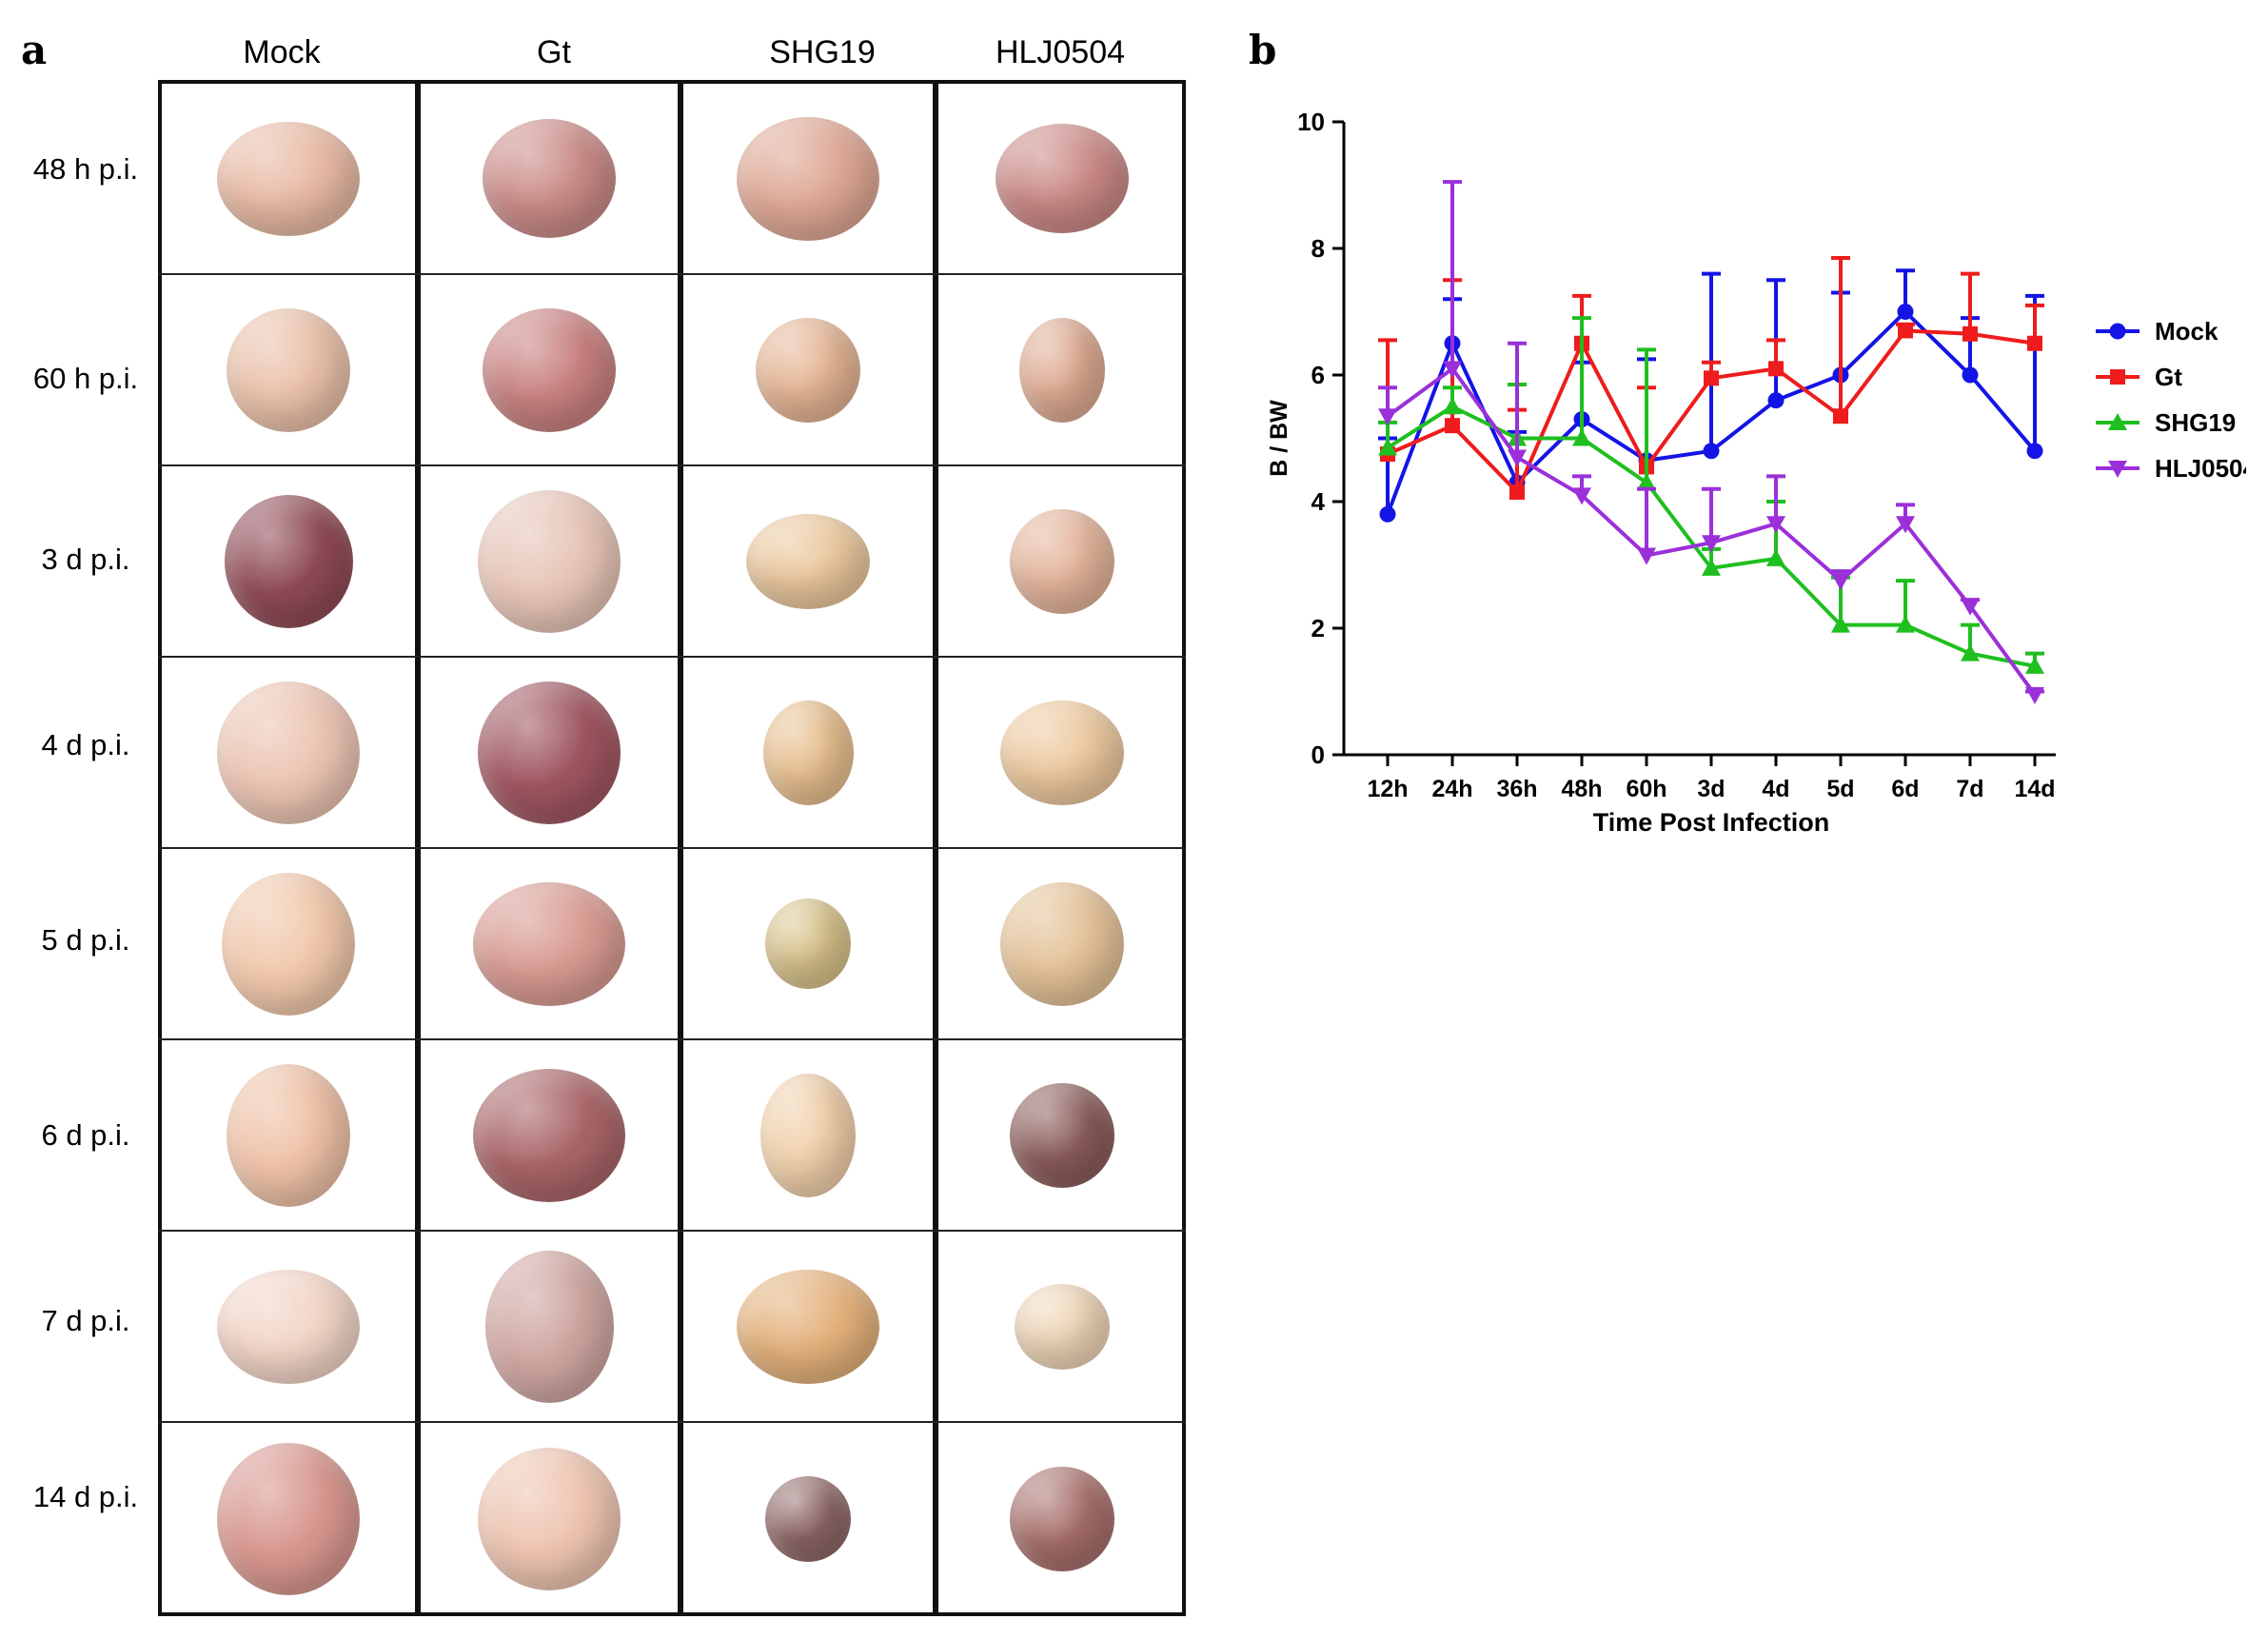 This screenshot has width=2268, height=1639. I want to click on x-tick-label: 3d, so click(1711, 789).